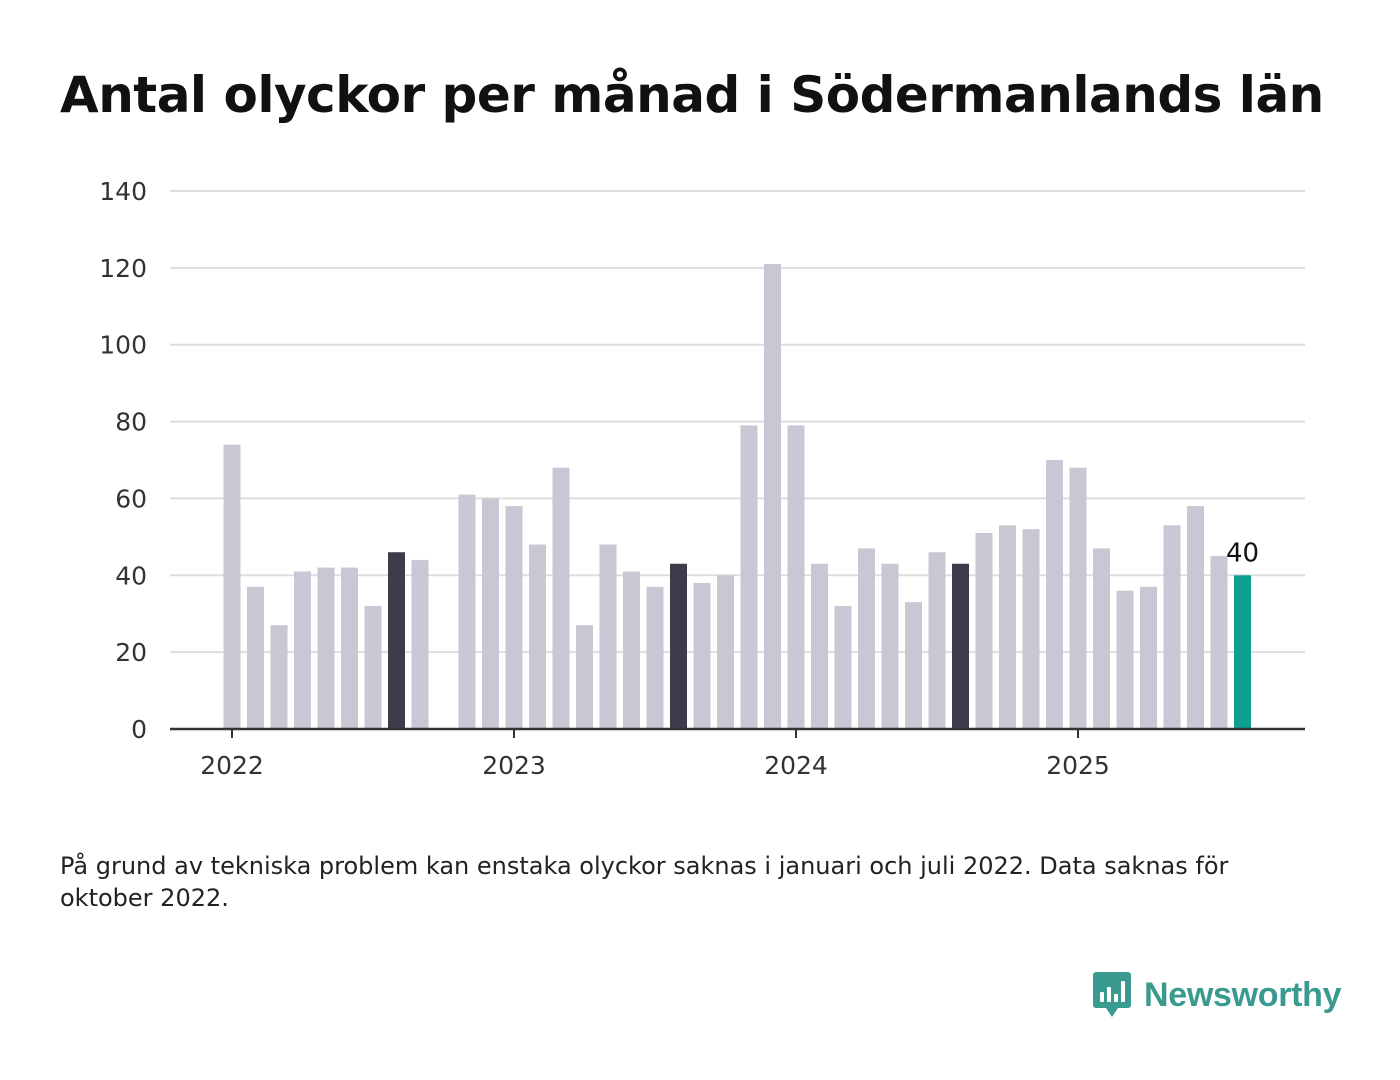 This screenshot has height=1080, width=1400. I want to click on brand-name: Newsworthy, so click(1243, 994).